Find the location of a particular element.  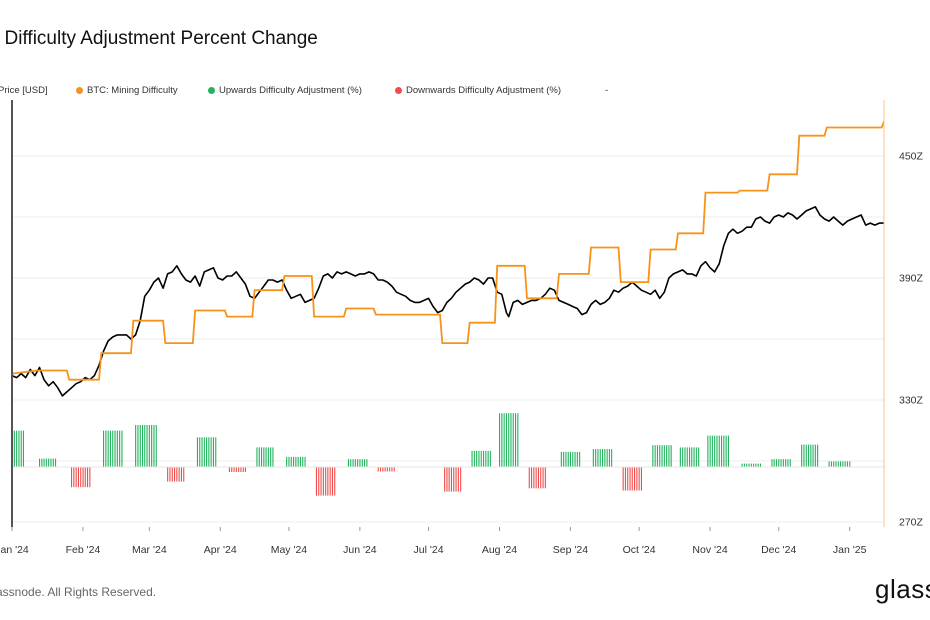

x-tick-label-1: Feb '24 is located at coordinates (83, 550).